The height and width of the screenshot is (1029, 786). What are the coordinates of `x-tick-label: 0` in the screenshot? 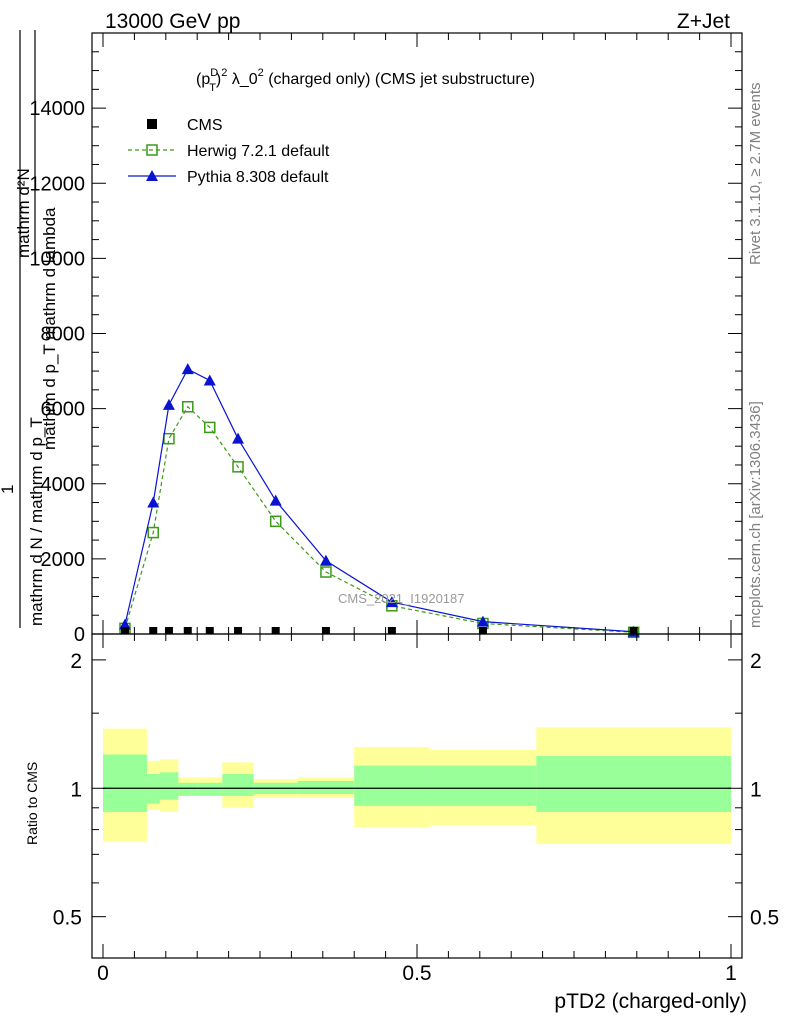 It's located at (103, 973).